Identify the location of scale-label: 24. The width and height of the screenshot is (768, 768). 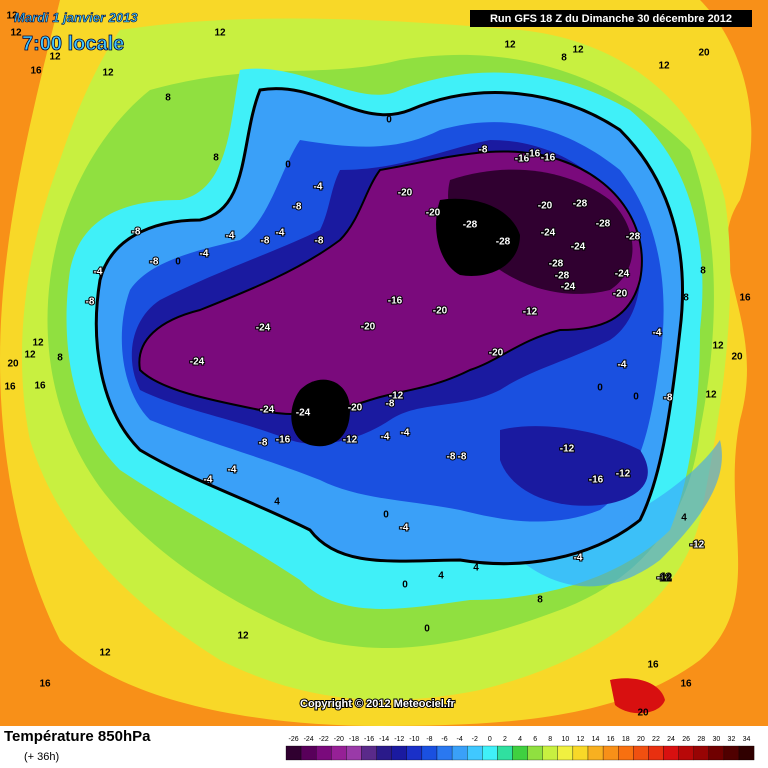
(671, 739).